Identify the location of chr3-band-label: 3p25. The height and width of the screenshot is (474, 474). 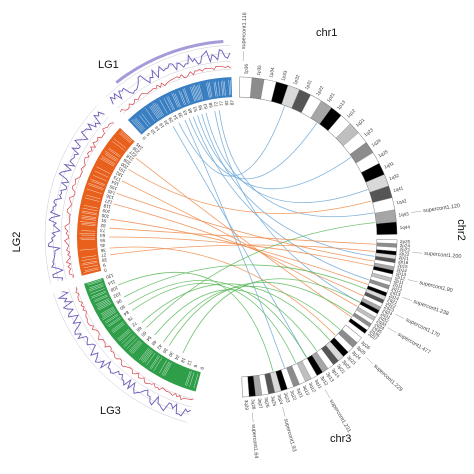
(361, 350).